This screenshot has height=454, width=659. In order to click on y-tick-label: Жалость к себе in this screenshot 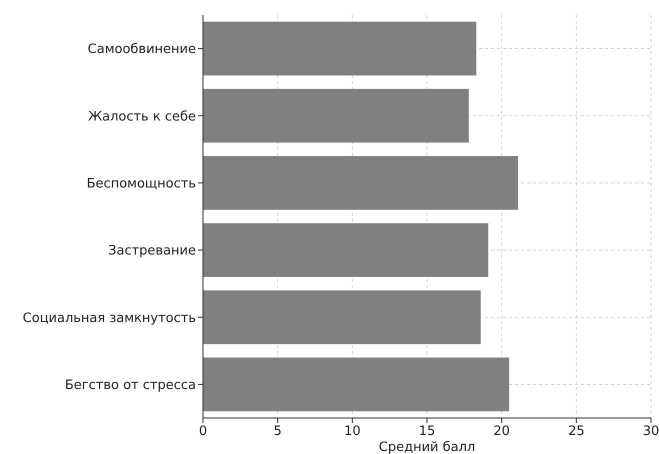, I will do `click(142, 116)`.